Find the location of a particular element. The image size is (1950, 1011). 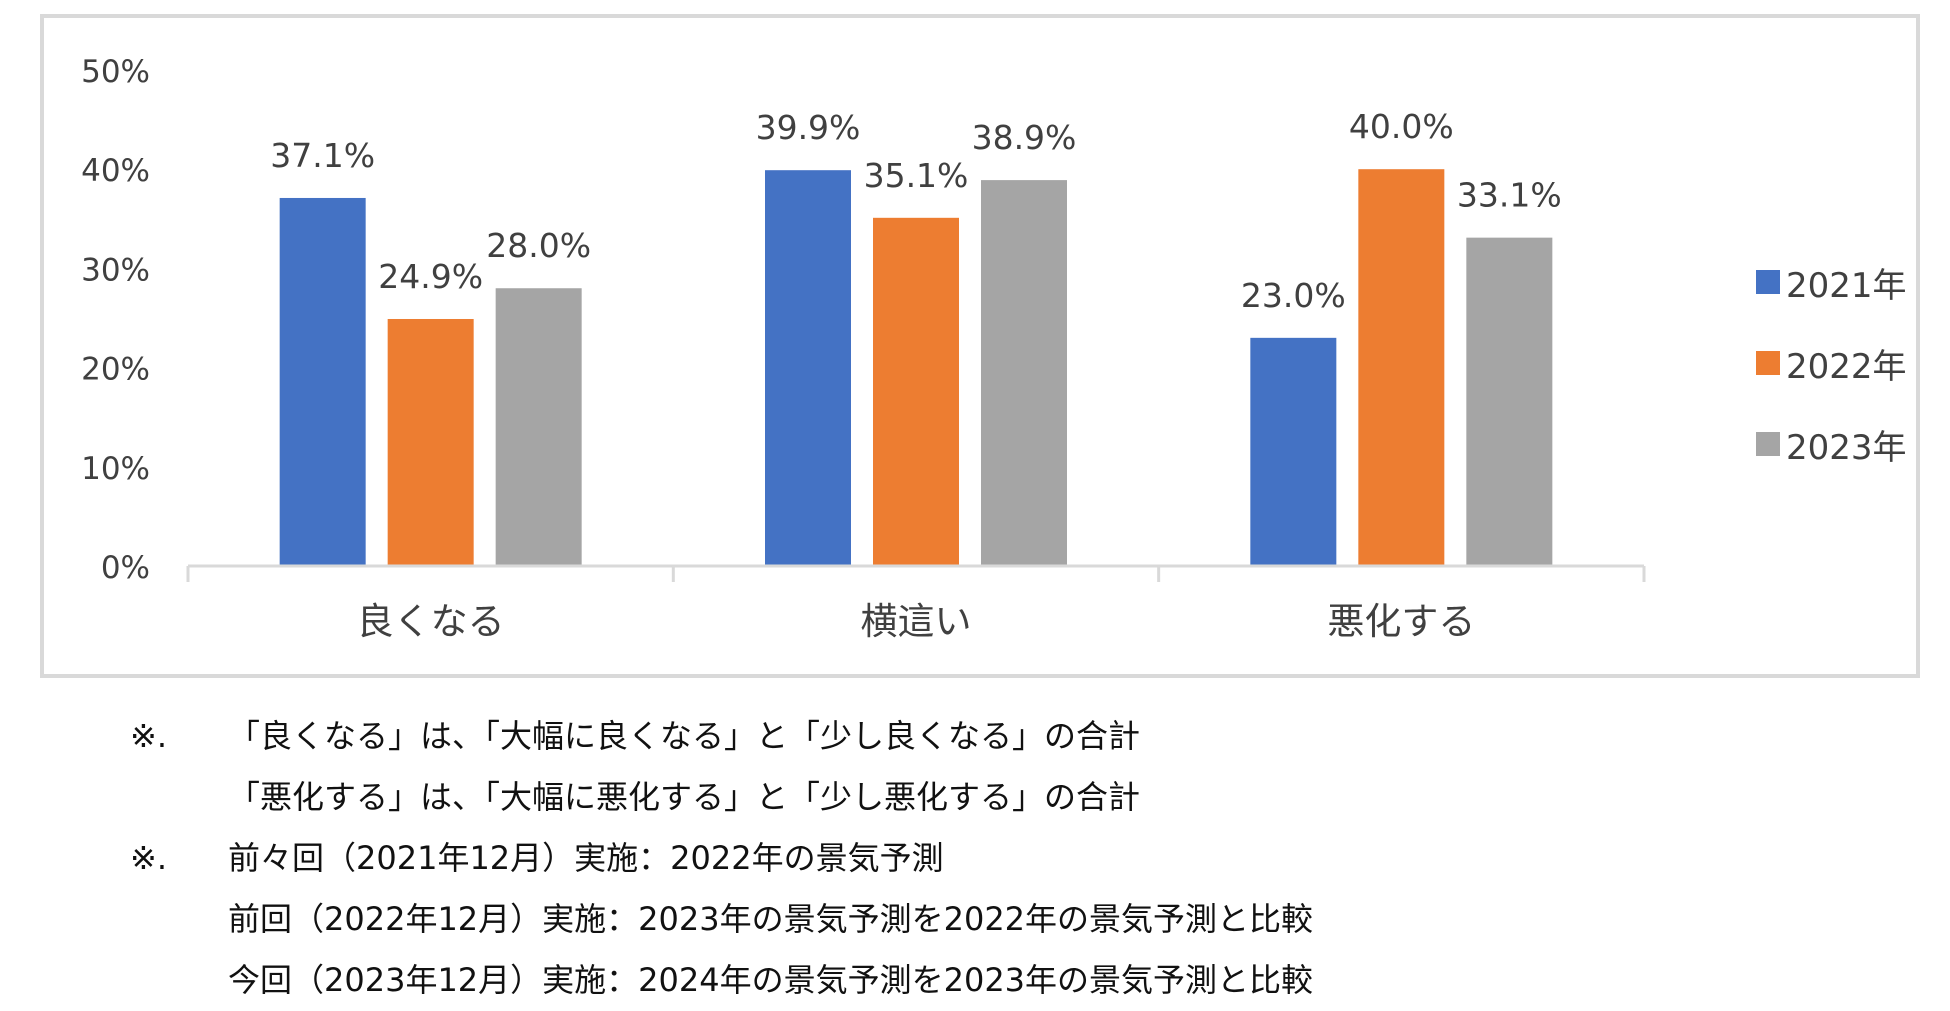

y-tick-label: 50% is located at coordinates (115, 72).